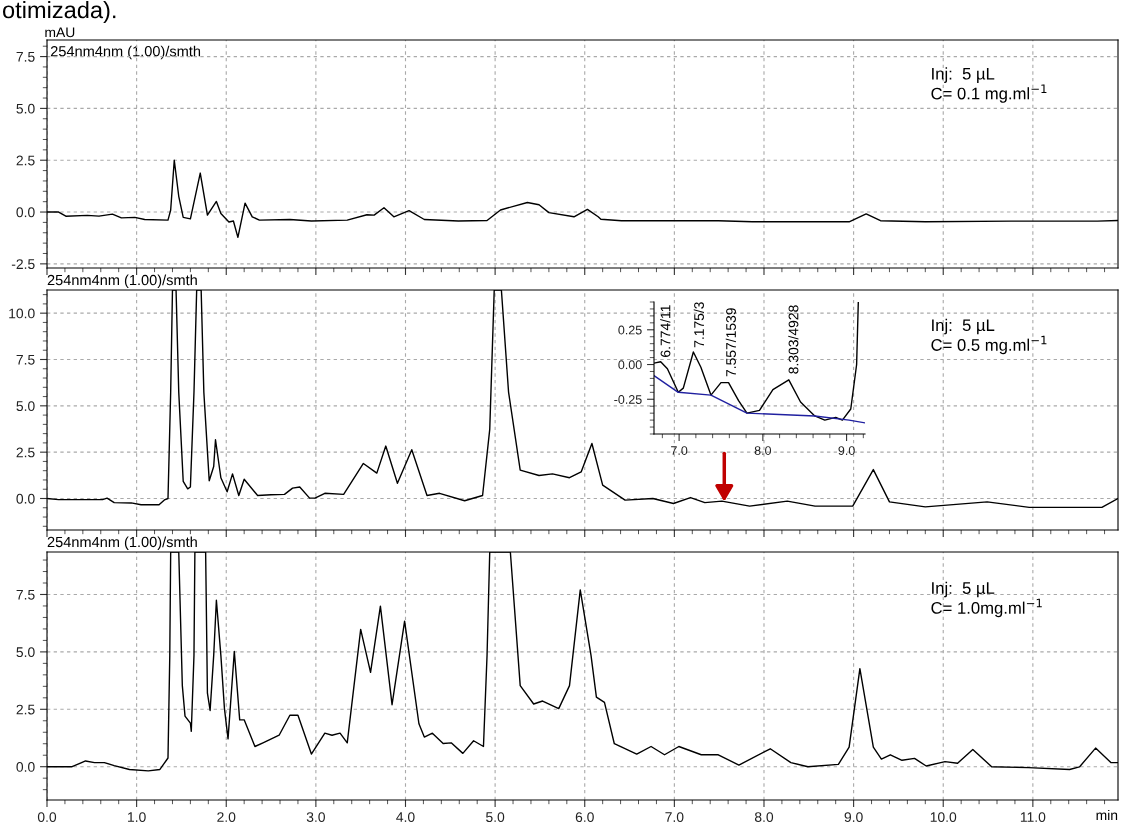 This screenshot has width=1121, height=829. Describe the element at coordinates (59, 12) in the screenshot. I see `chart-title: otimizada).` at that location.